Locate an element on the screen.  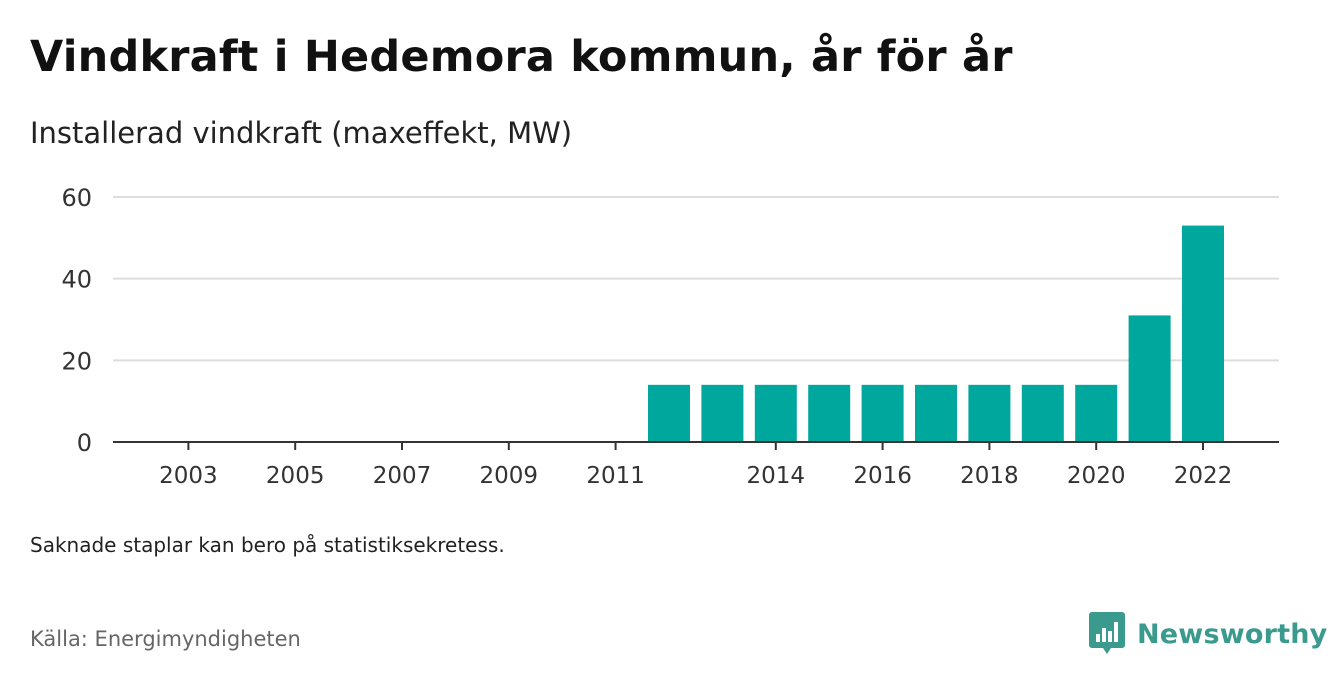
x-tick-label: 2011 is located at coordinates (615, 476).